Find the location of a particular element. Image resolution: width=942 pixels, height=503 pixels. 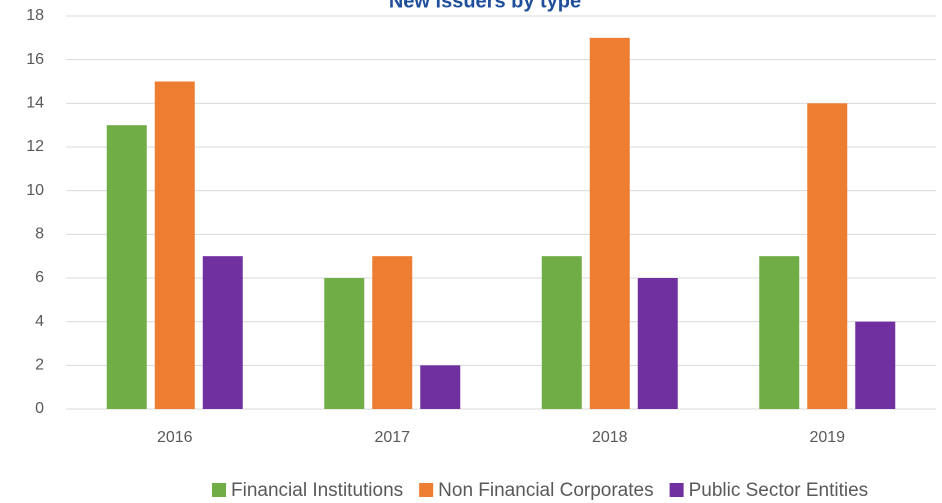

legend-label: Public Sector Entities is located at coordinates (779, 490).